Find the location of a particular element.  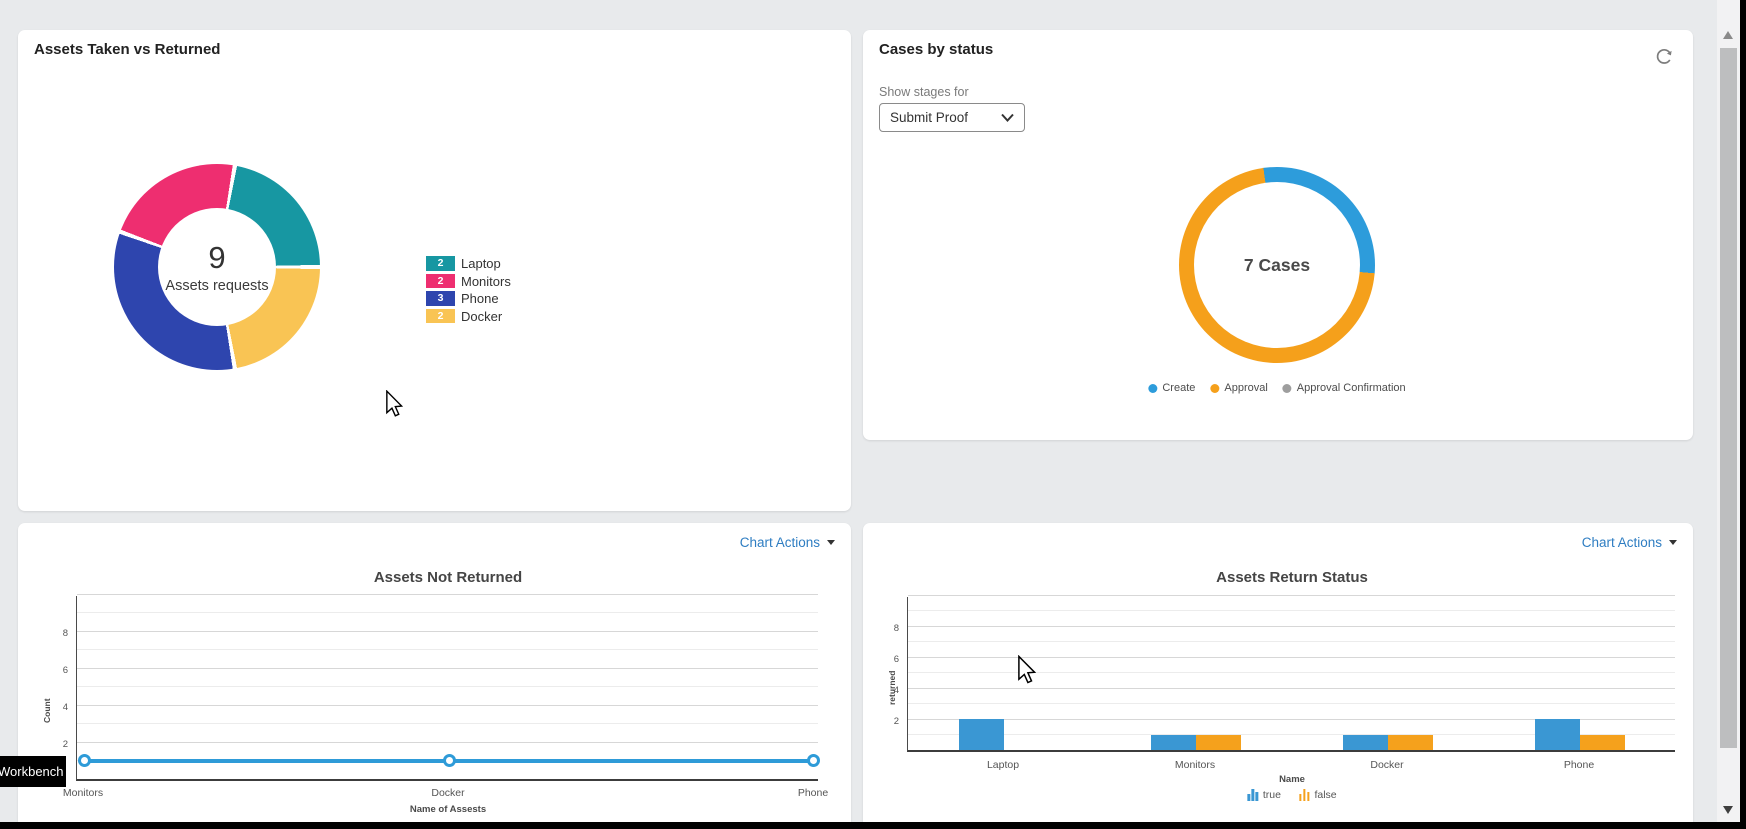

show-stages-select: Submit Proof is located at coordinates (952, 117).